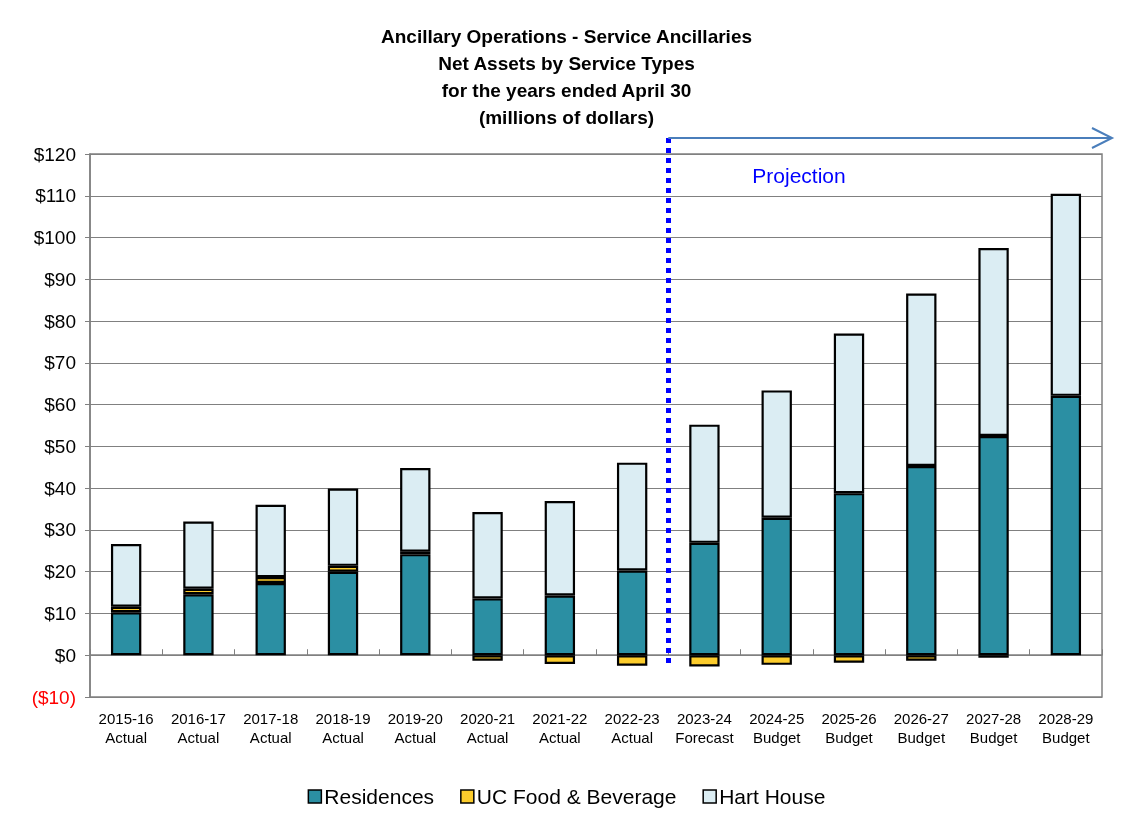 The height and width of the screenshot is (826, 1133). Describe the element at coordinates (777, 728) in the screenshot. I see `x-tick-label: 2024-25 Budget` at that location.